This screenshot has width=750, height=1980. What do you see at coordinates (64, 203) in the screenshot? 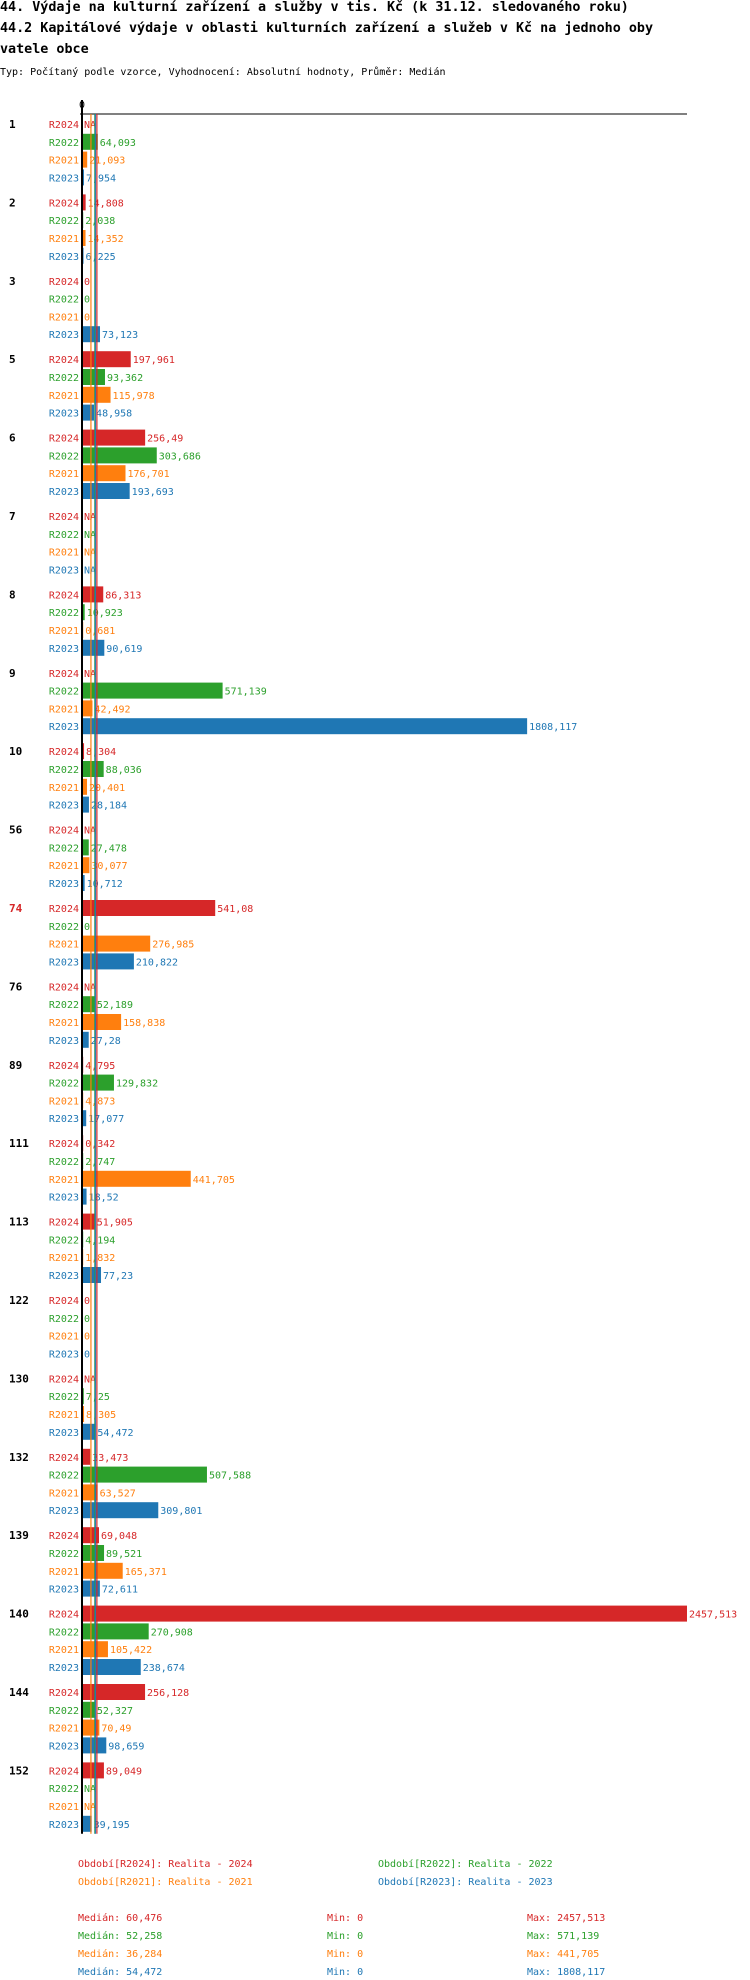
I see `series-label-2-R2024: R2024` at bounding box center [64, 203].